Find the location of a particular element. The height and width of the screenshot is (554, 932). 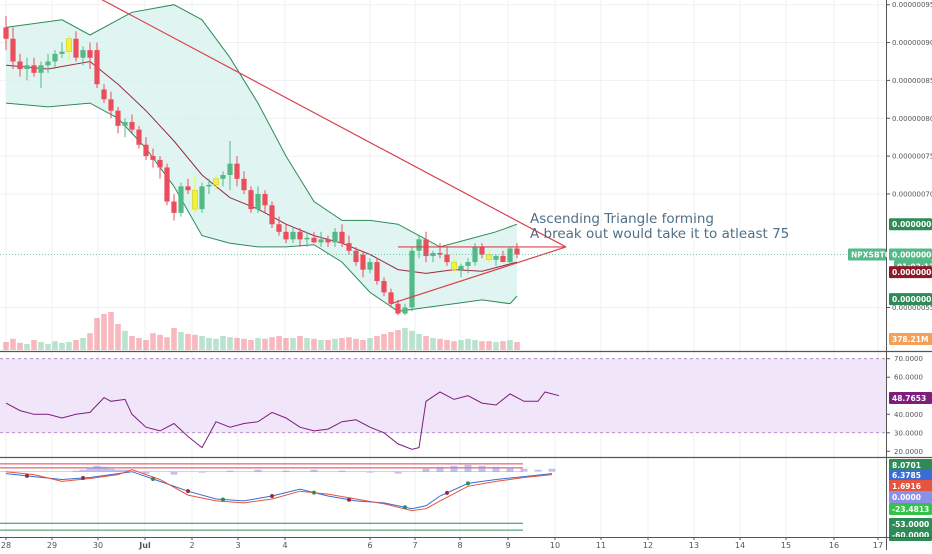

rsi-tick-label: 60.0000 is located at coordinates (908, 378).